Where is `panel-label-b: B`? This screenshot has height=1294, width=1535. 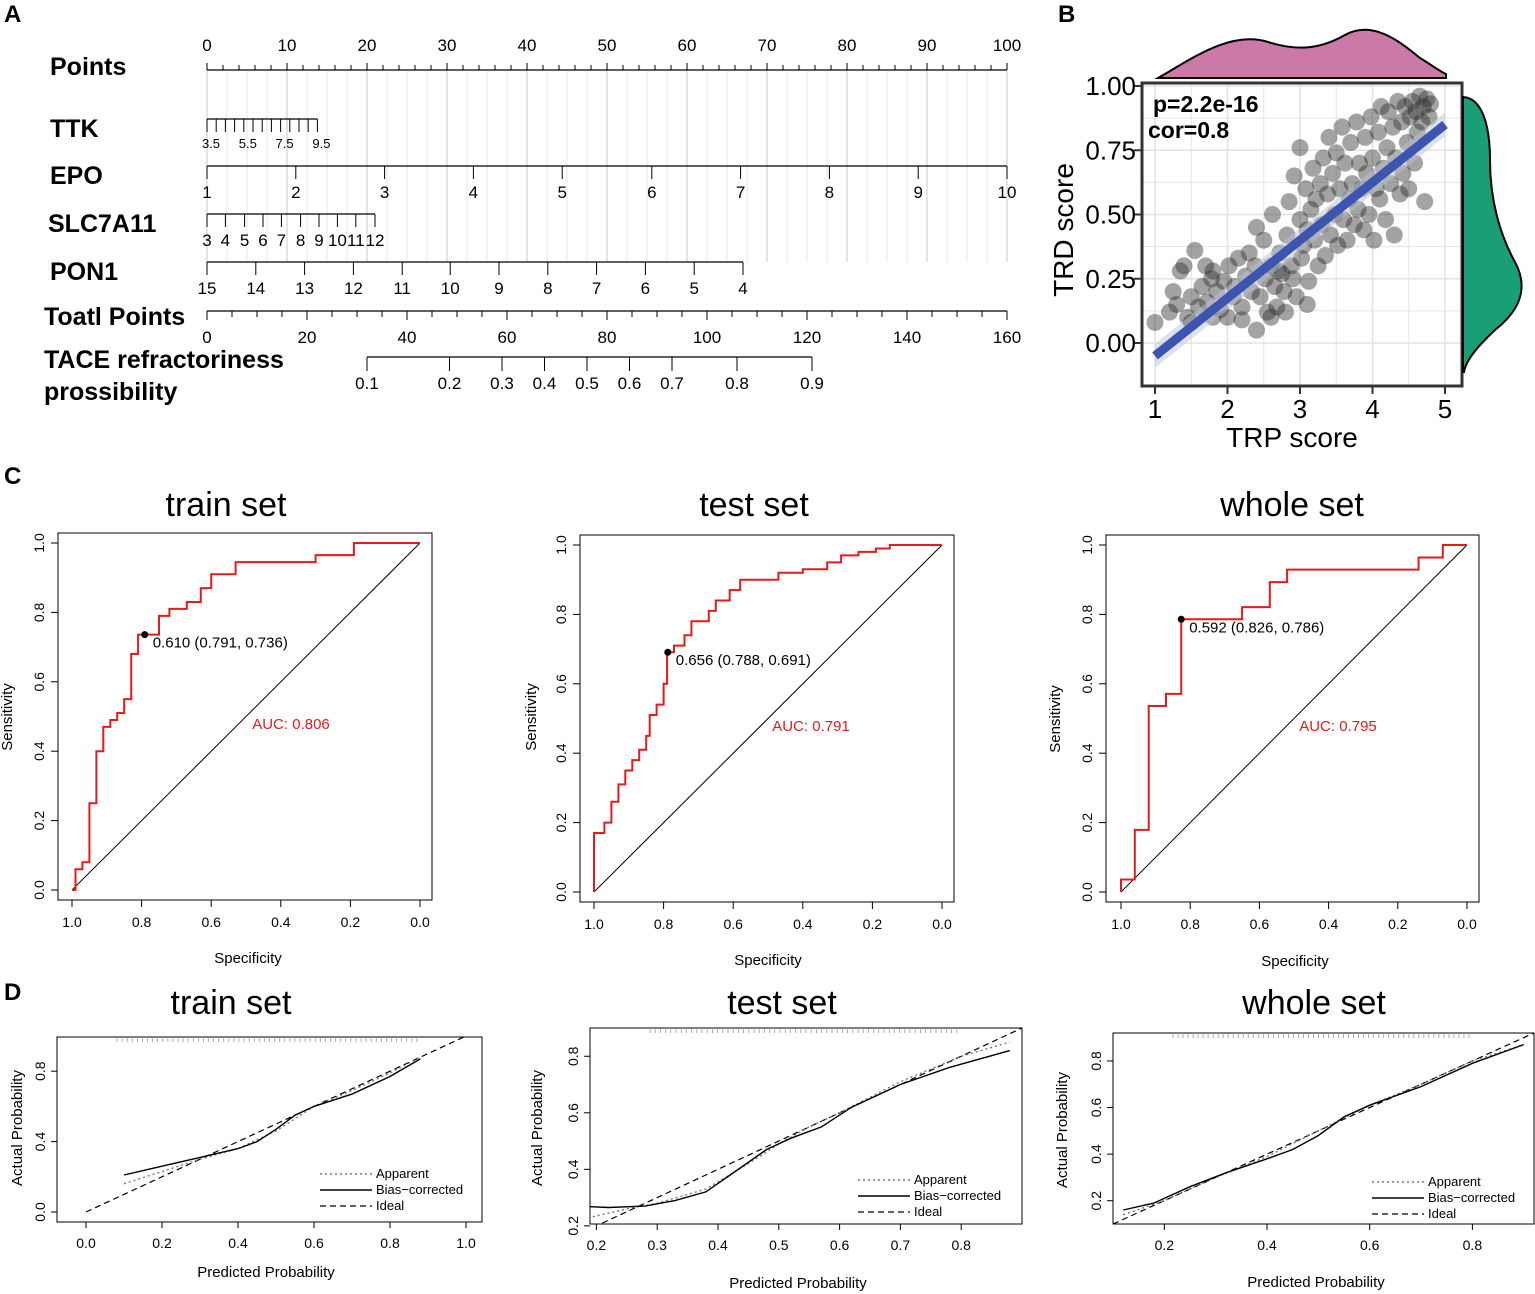 panel-label-b: B is located at coordinates (1066, 14).